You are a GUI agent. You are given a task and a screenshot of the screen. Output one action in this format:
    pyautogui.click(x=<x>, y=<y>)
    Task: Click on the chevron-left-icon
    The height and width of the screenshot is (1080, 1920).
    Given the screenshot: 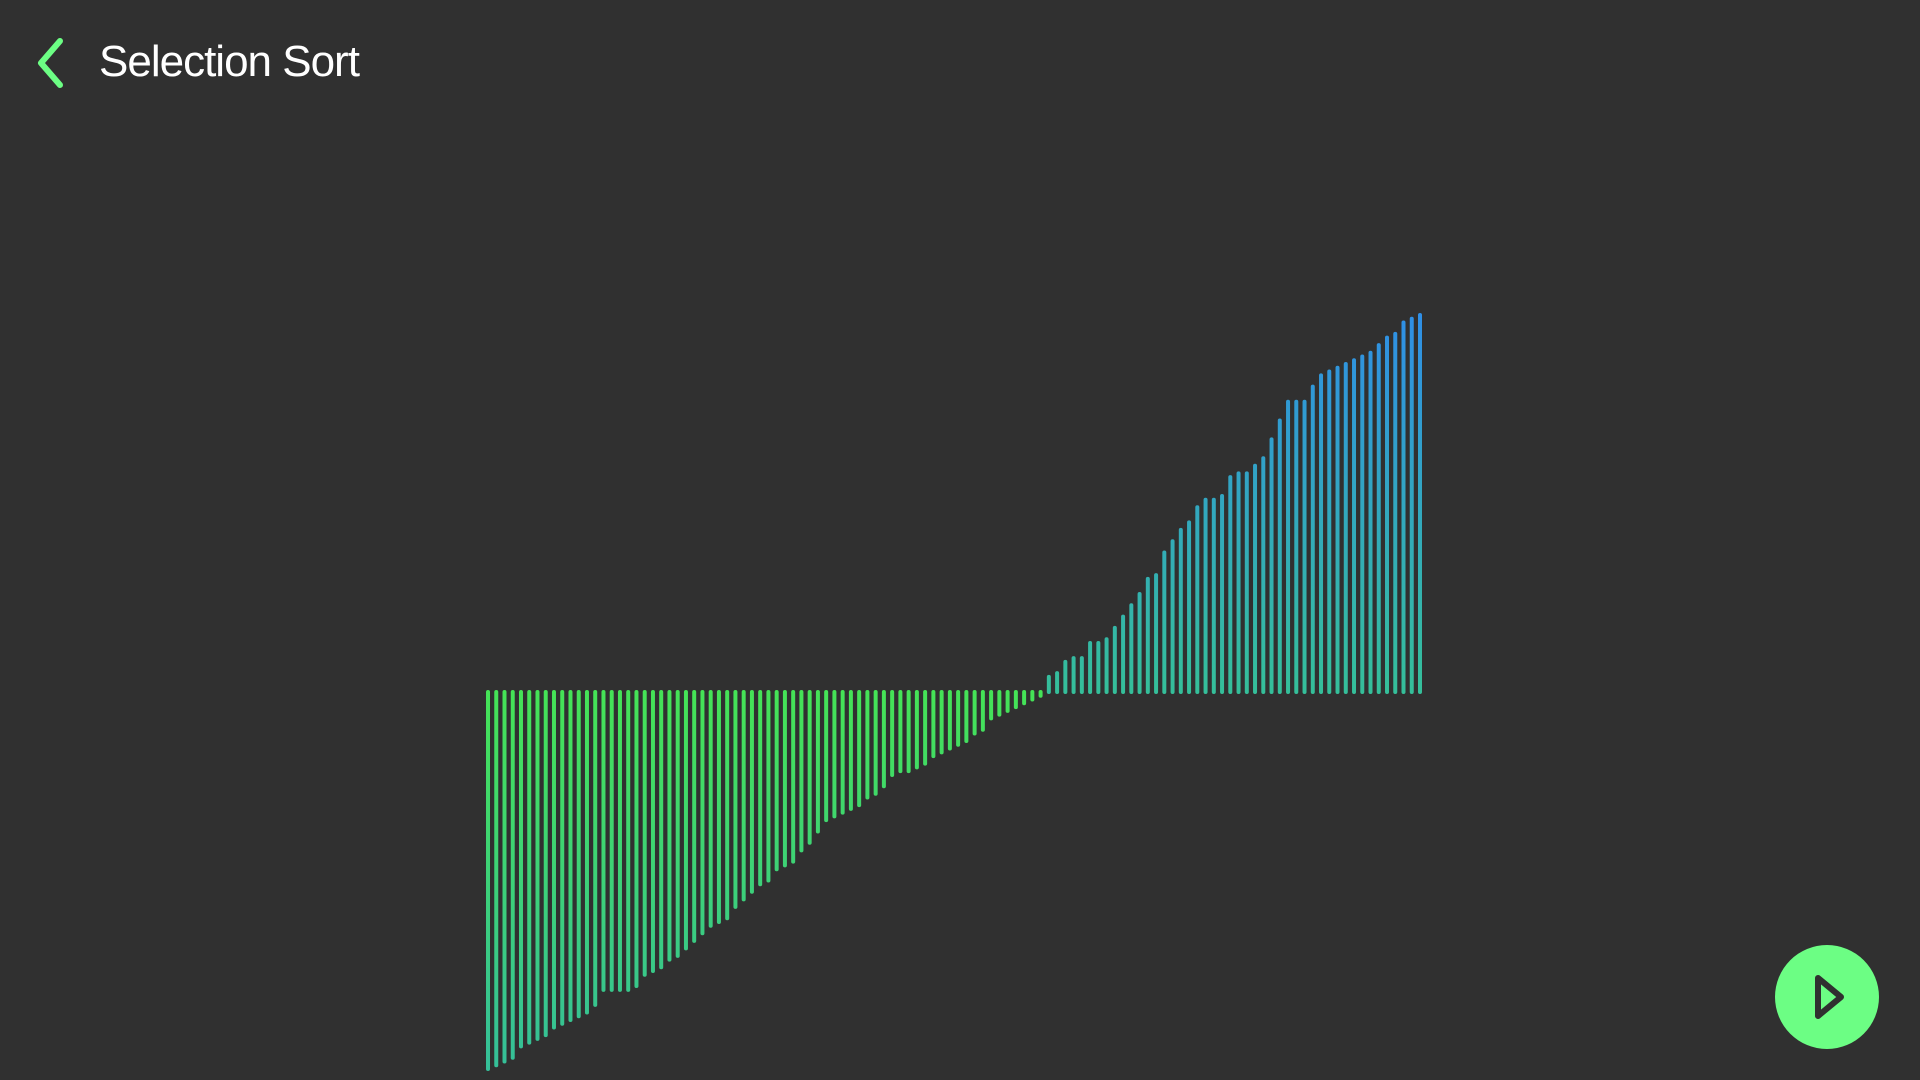 What is the action you would take?
    pyautogui.click(x=50, y=63)
    